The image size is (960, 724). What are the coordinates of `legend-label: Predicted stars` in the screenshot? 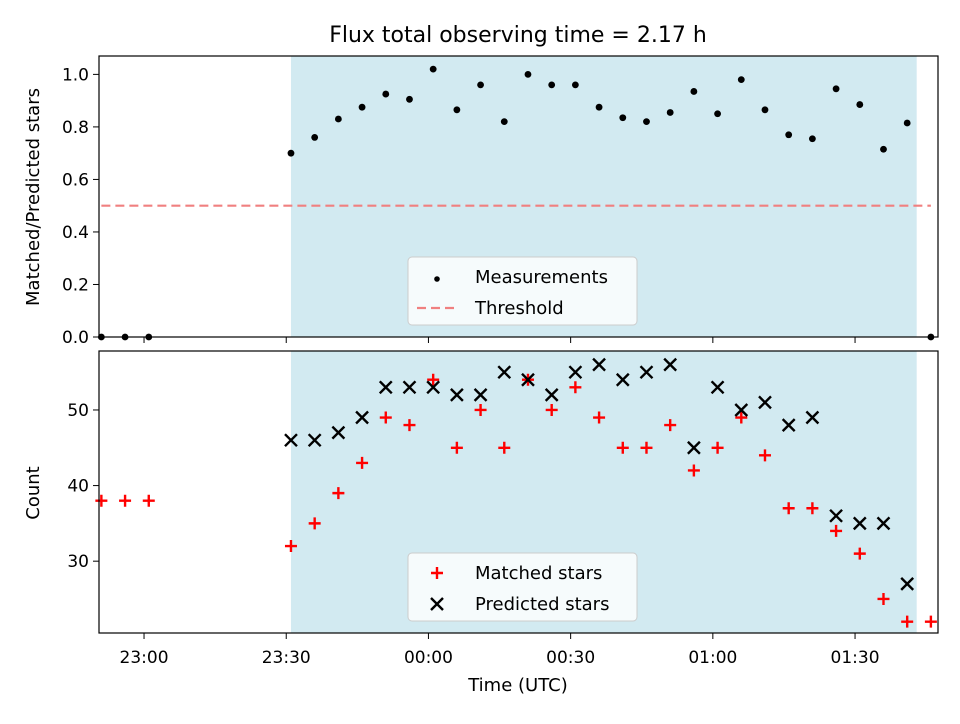 It's located at (542, 604).